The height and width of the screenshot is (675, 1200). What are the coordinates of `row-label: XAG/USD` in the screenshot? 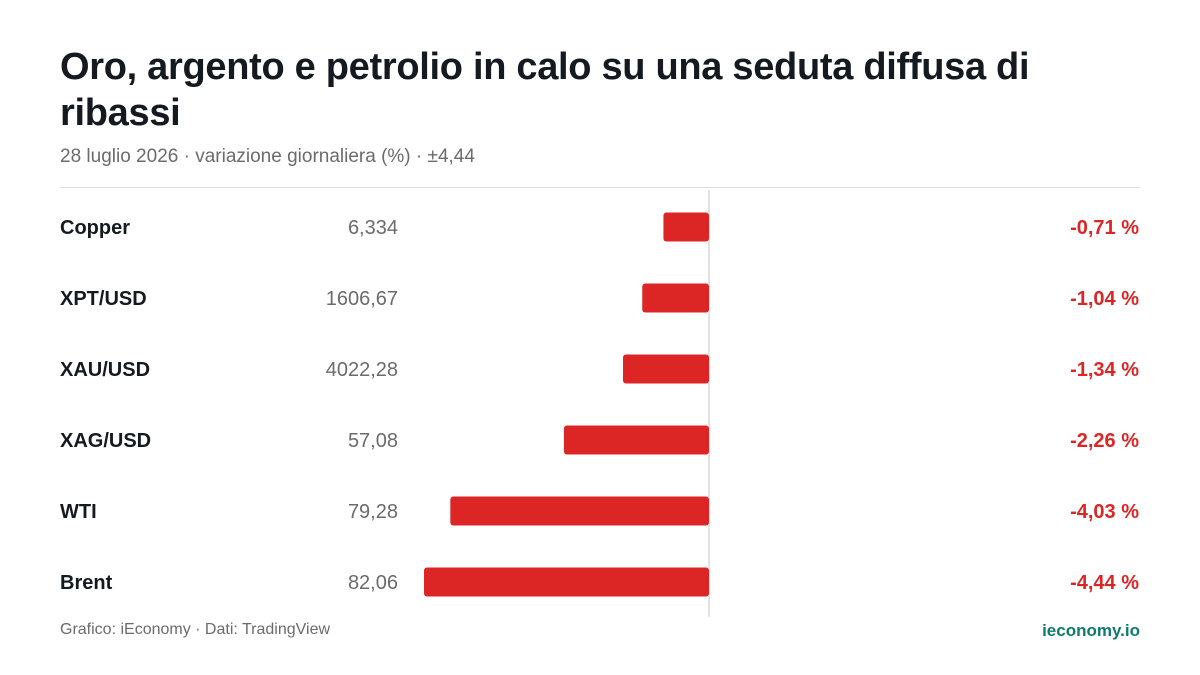 It's located at (105, 441).